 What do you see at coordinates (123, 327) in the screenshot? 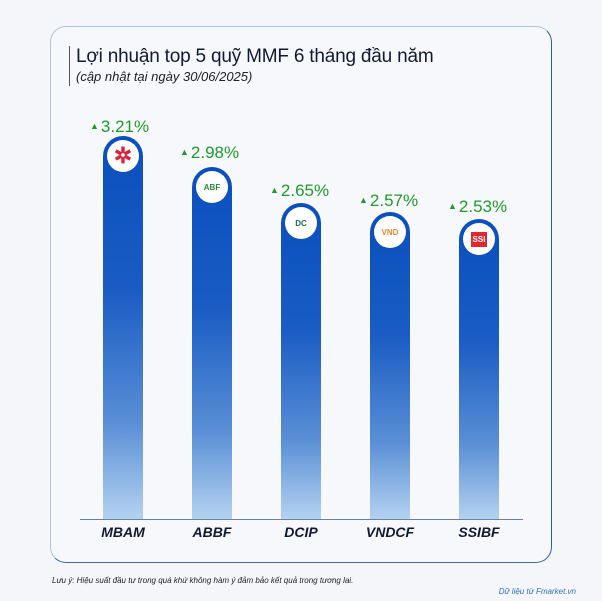
I see `bar-mbam: ✲` at bounding box center [123, 327].